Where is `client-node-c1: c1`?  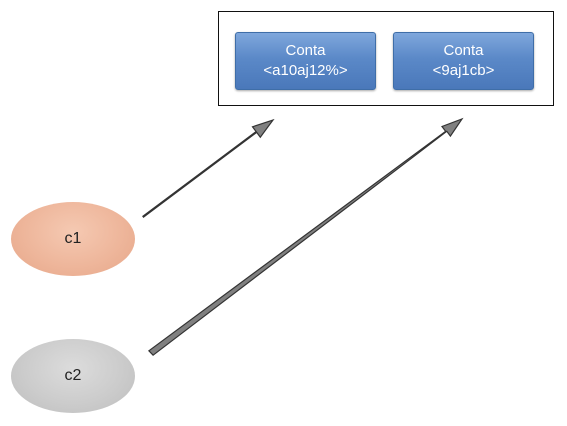
client-node-c1: c1 is located at coordinates (73, 239).